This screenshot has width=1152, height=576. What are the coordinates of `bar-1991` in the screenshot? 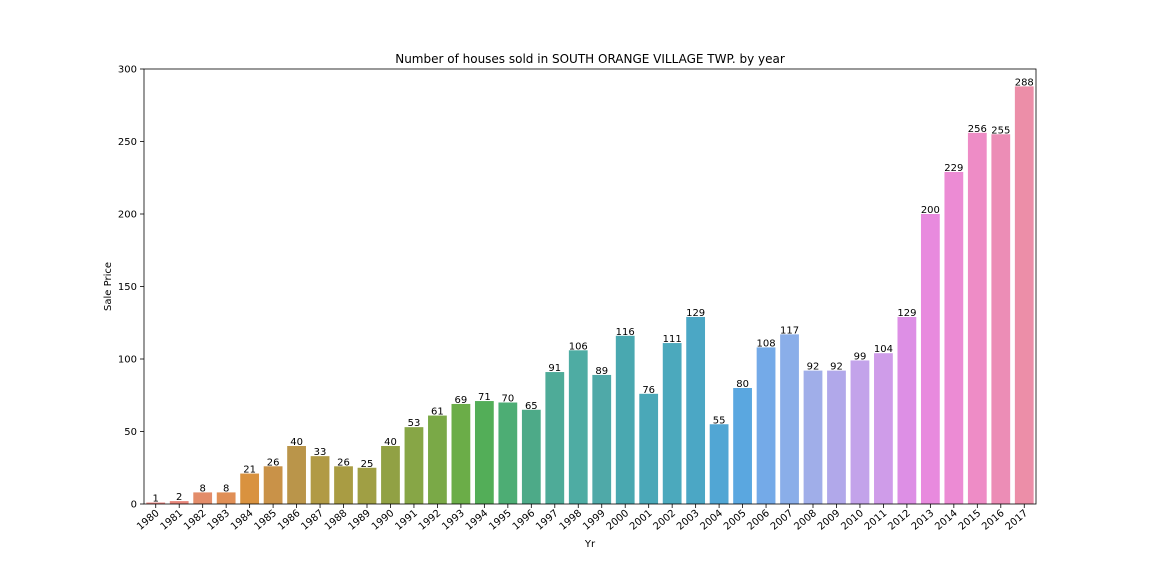 It's located at (414, 465).